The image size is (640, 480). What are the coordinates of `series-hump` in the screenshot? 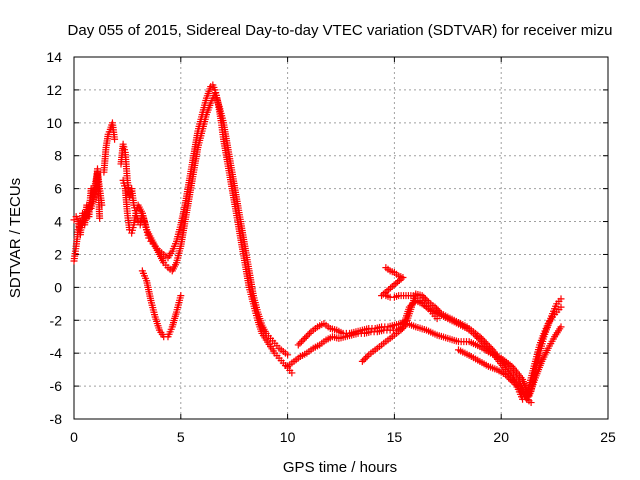 It's located at (161, 304).